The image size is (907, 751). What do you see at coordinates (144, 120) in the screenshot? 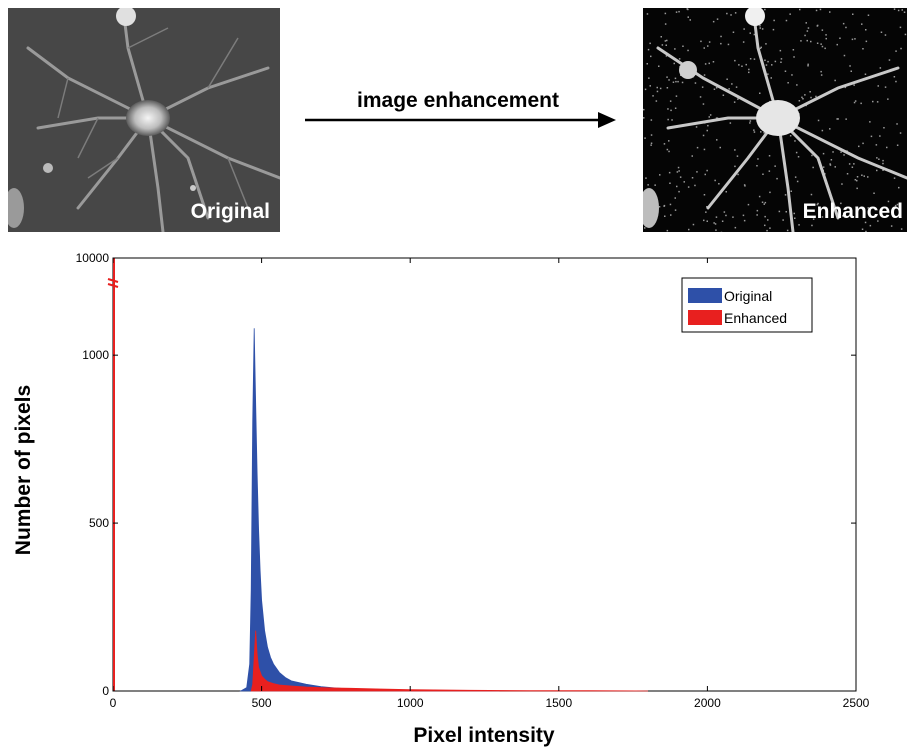
I see `original-neuron-picture` at bounding box center [144, 120].